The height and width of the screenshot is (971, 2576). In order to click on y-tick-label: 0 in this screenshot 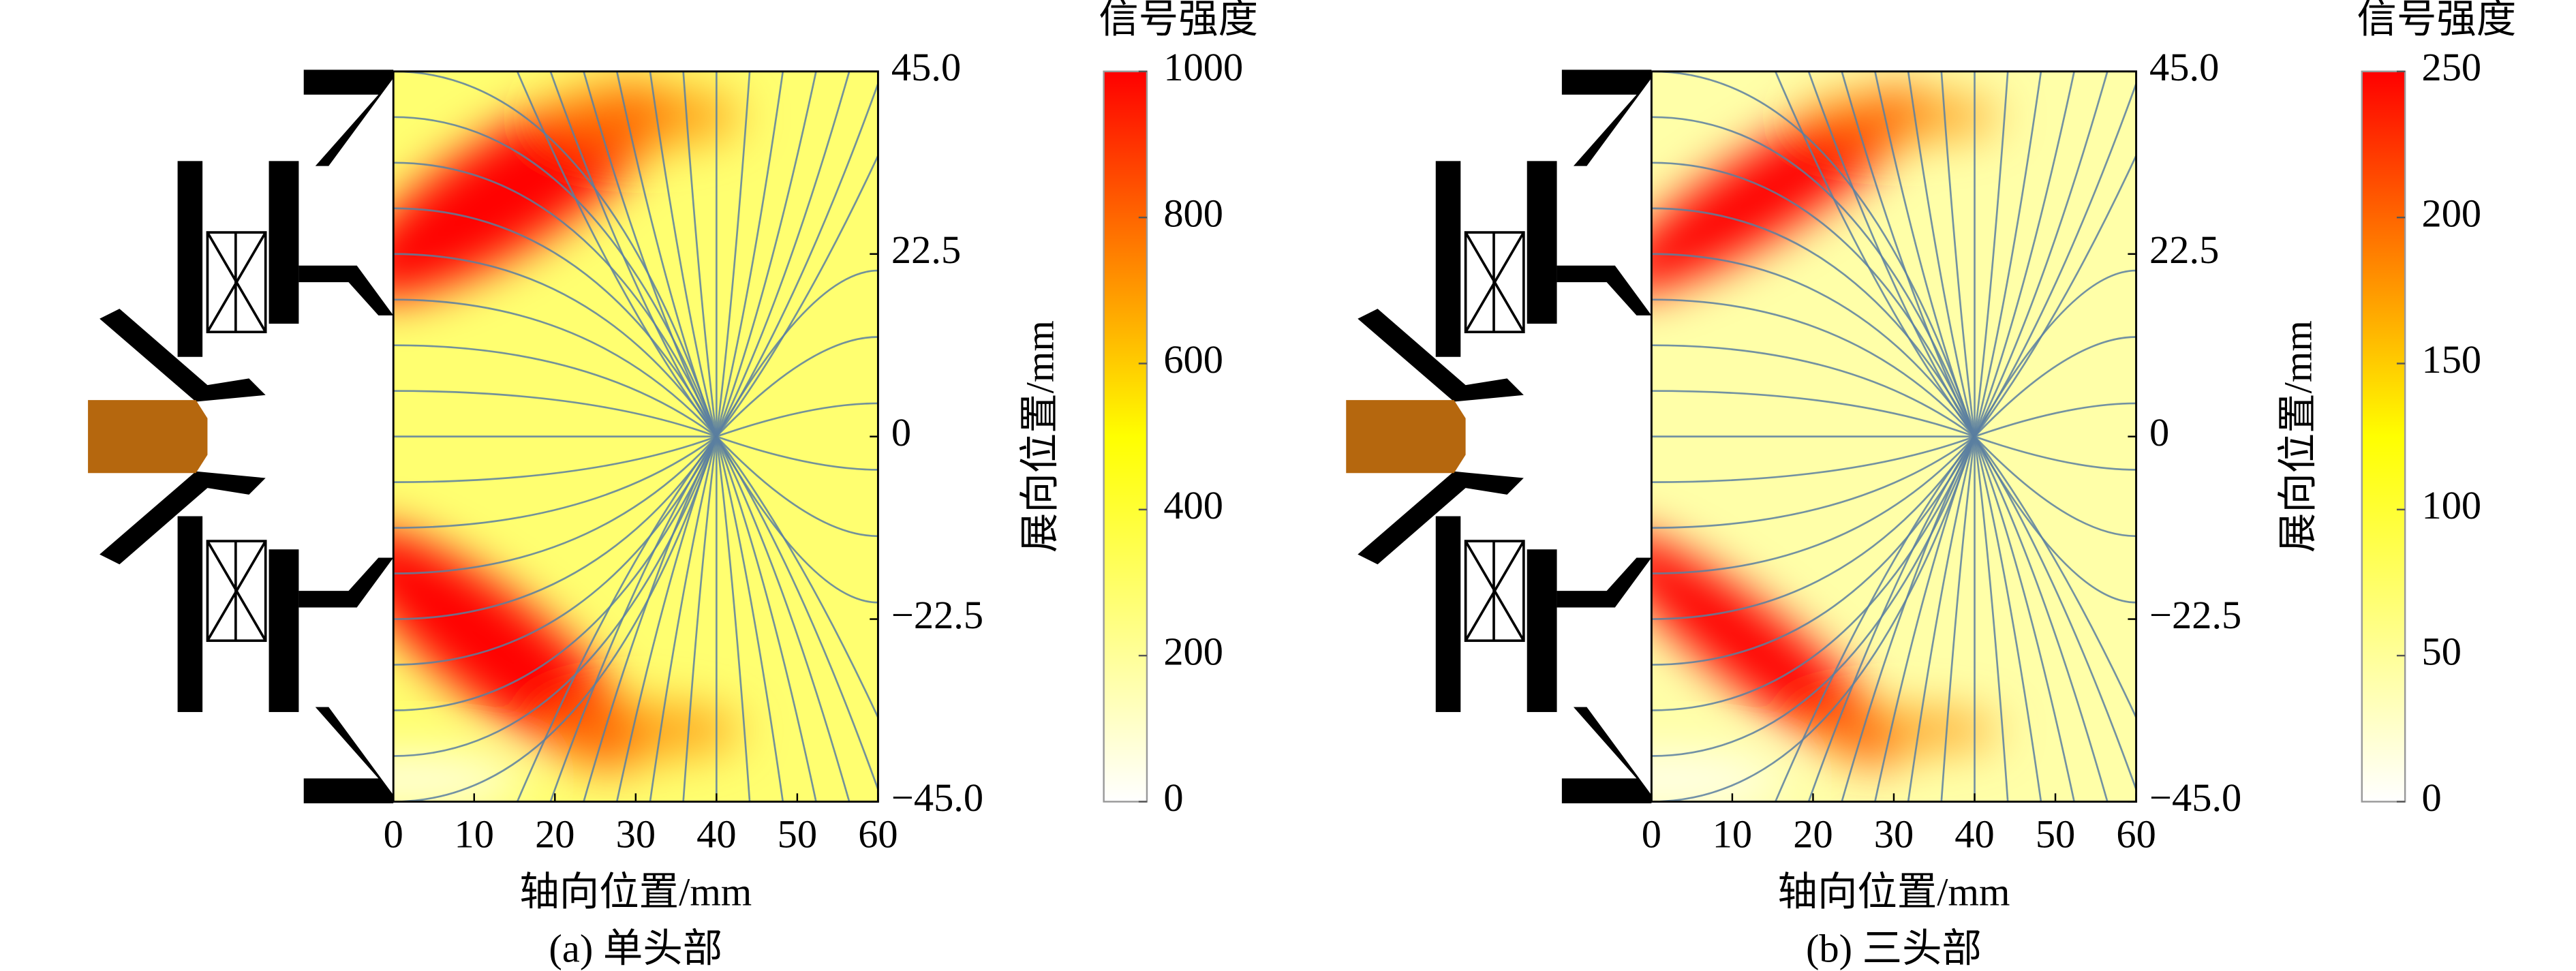, I will do `click(2159, 432)`.